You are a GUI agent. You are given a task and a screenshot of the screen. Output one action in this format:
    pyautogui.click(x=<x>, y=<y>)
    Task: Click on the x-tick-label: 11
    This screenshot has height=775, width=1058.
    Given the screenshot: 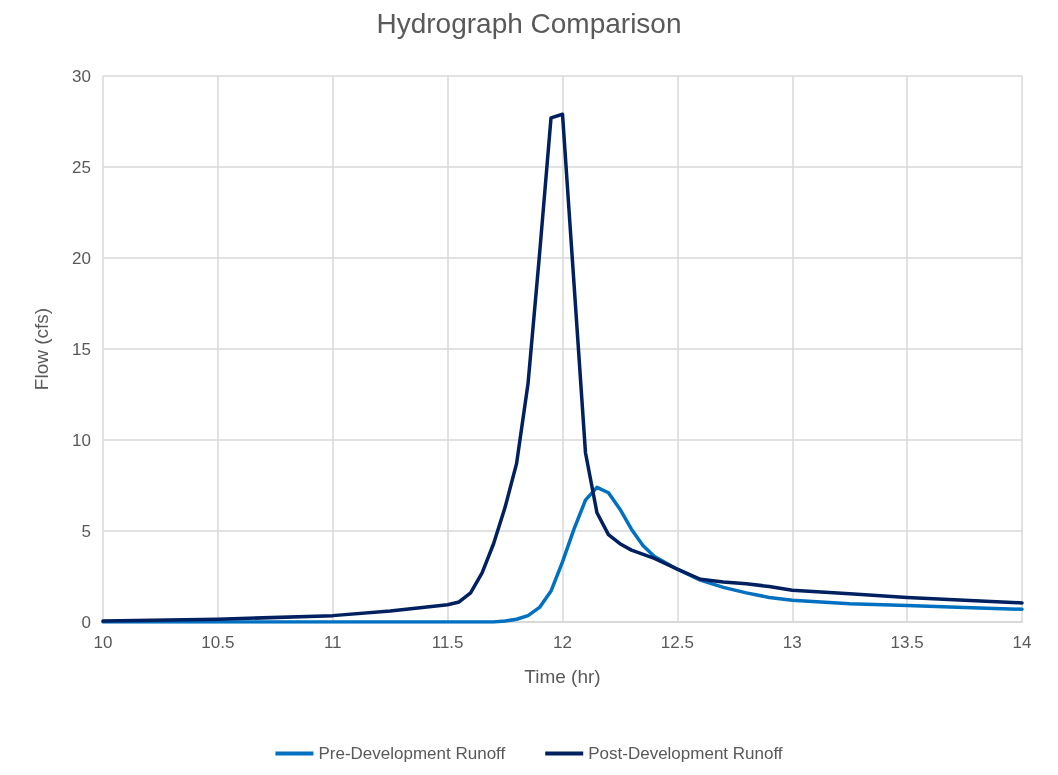 What is the action you would take?
    pyautogui.click(x=332, y=642)
    